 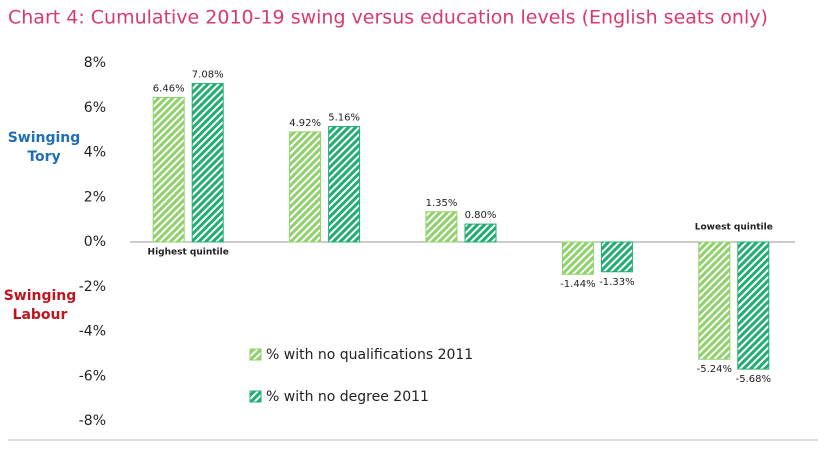 What do you see at coordinates (442, 203) in the screenshot?
I see `value-label: 1.35%` at bounding box center [442, 203].